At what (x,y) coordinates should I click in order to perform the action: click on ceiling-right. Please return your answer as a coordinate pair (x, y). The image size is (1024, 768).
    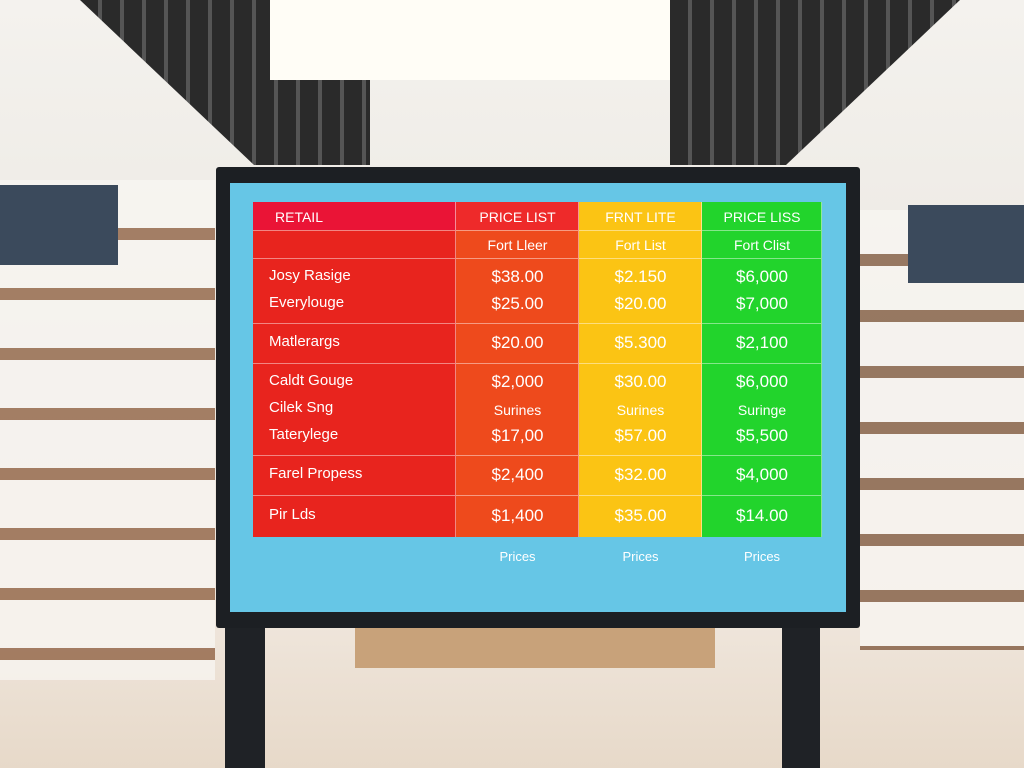
    Looking at the image, I should click on (815, 82).